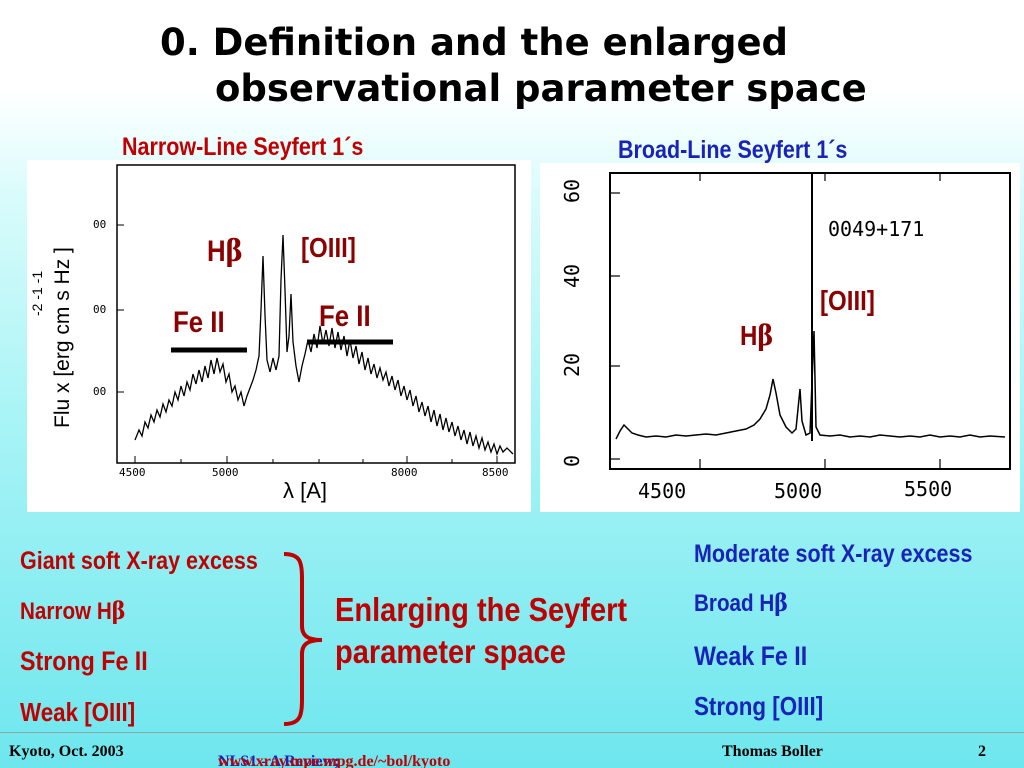  I want to click on enlarging-text-line2: parameter space, so click(450, 651).